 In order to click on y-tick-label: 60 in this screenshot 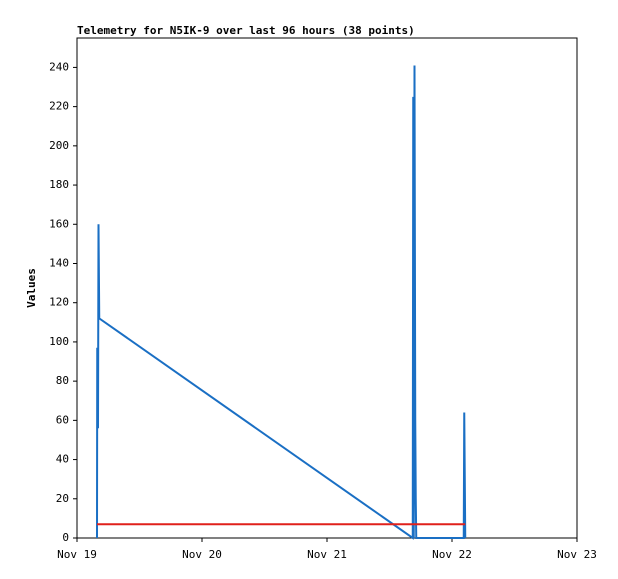, I will do `click(62, 419)`.